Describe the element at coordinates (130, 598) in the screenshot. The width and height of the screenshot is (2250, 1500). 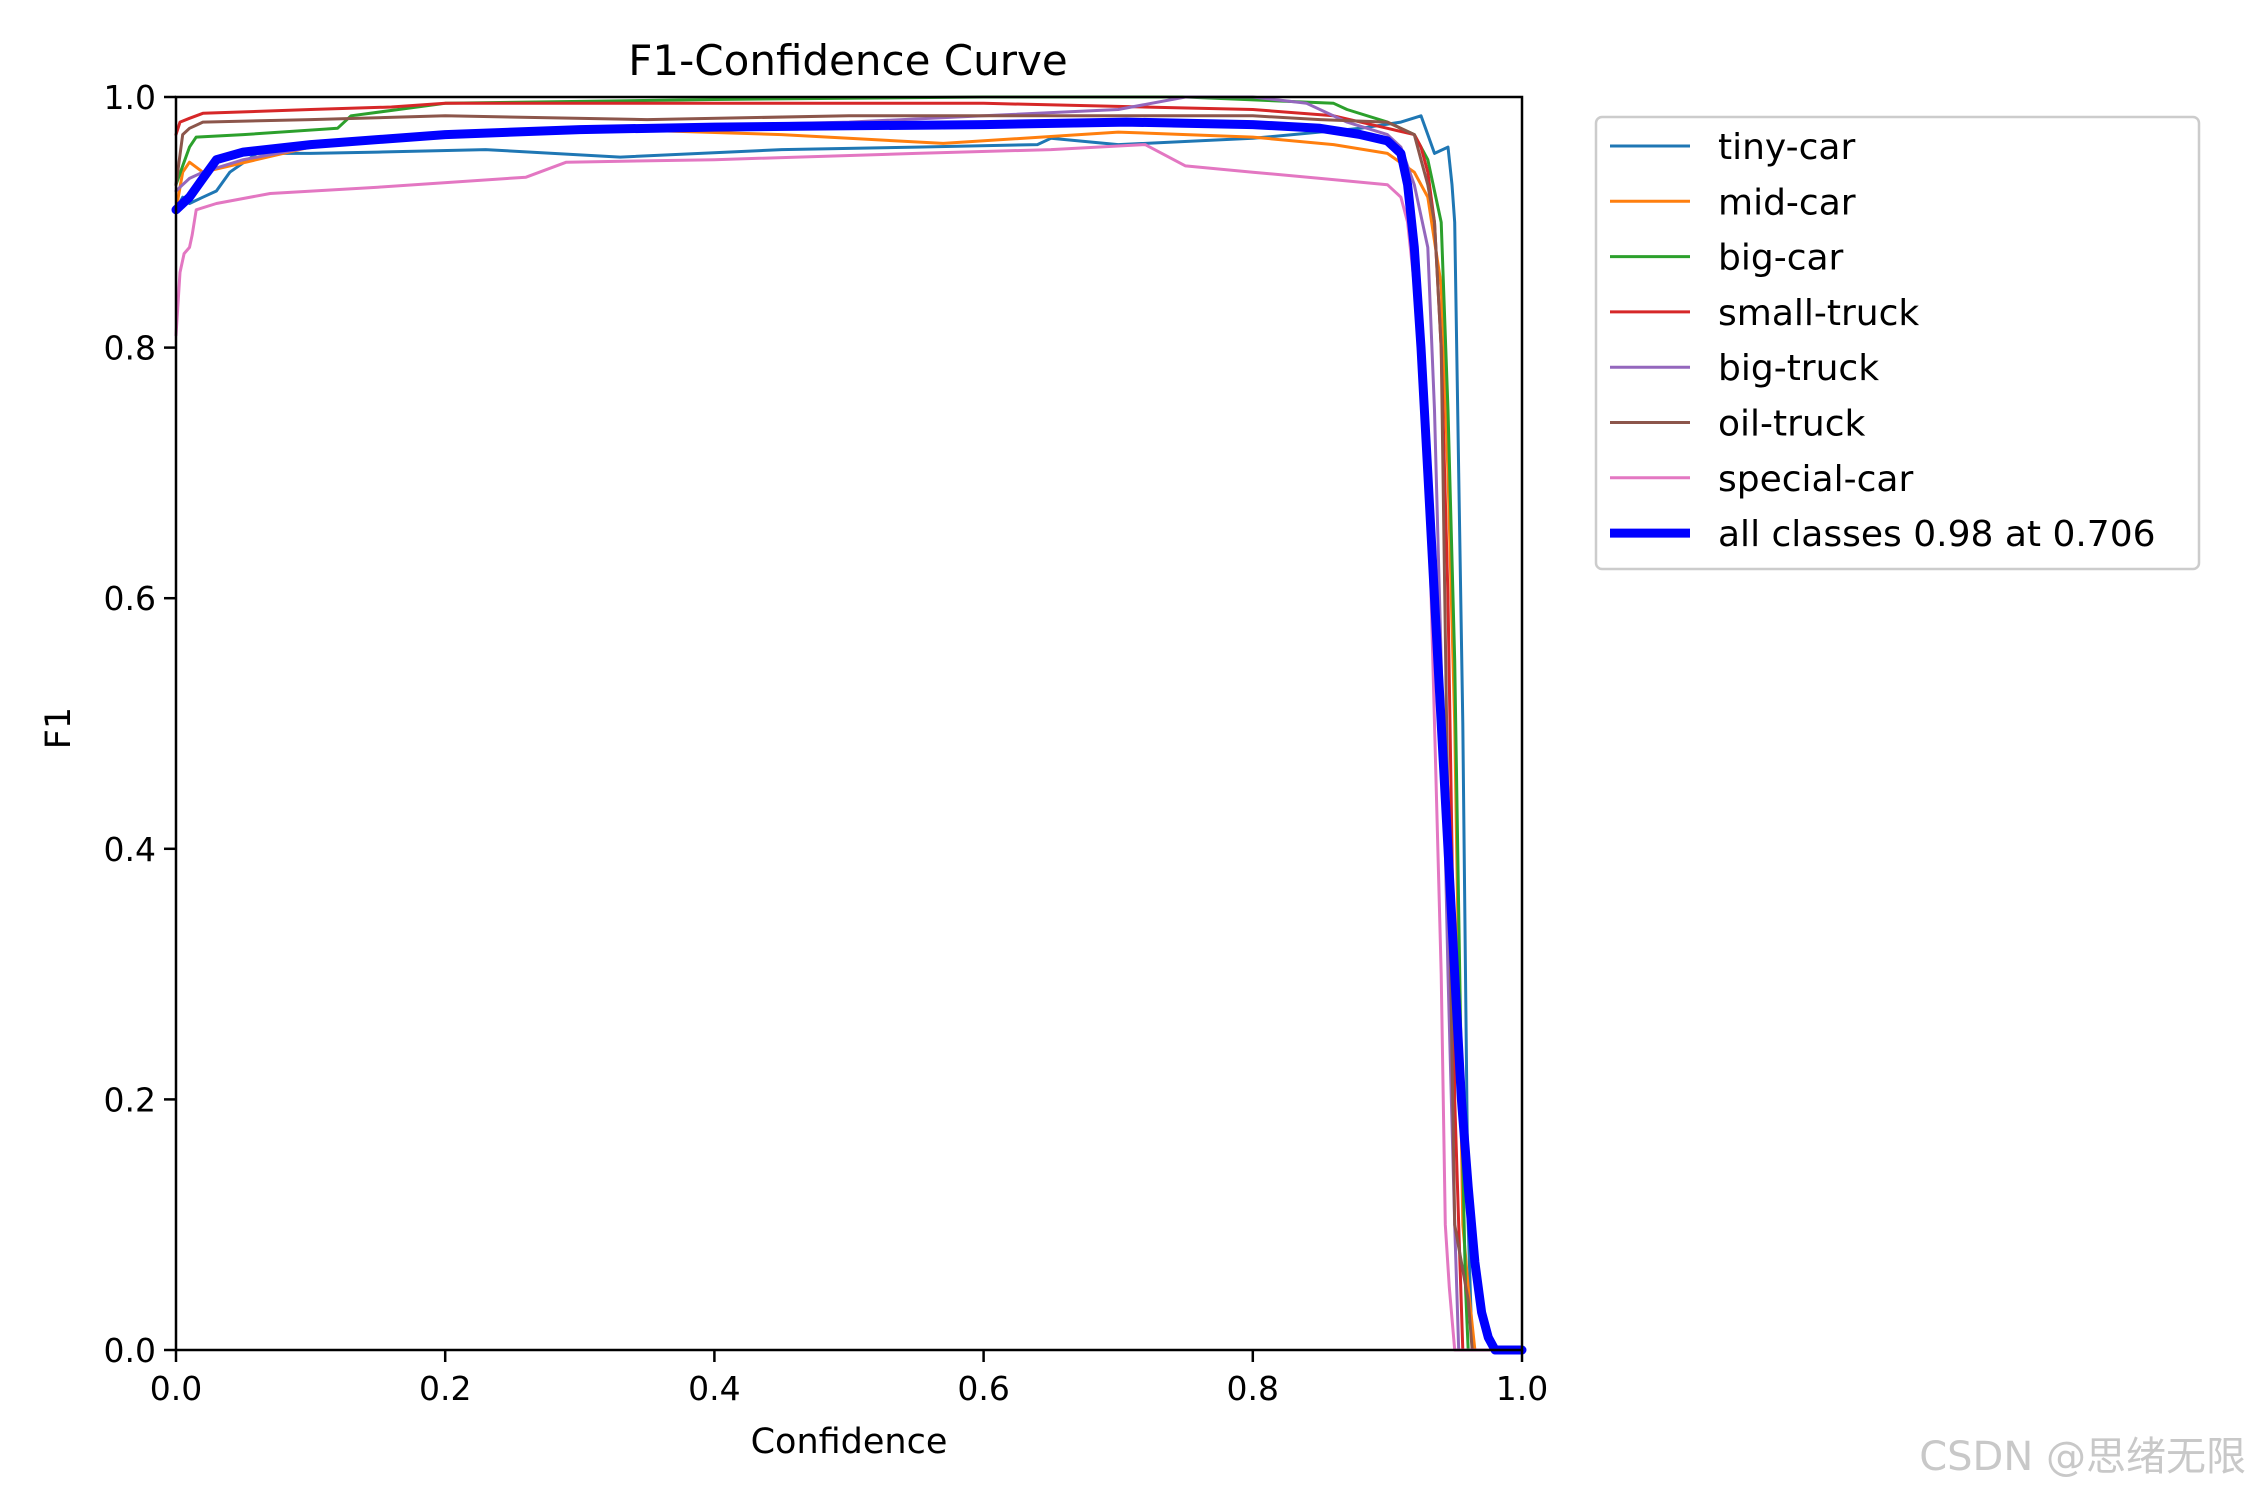
I see `y-tick-label: 0.6` at that location.